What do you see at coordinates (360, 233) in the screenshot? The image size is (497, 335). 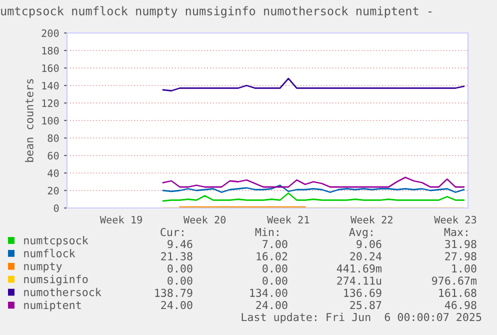 I see `text: Avg:` at bounding box center [360, 233].